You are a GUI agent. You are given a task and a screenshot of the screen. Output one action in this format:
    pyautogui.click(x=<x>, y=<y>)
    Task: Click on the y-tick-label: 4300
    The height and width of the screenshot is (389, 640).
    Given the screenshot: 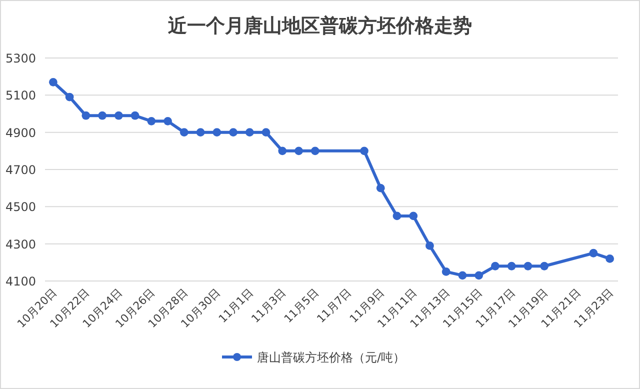 What is the action you would take?
    pyautogui.click(x=20, y=244)
    